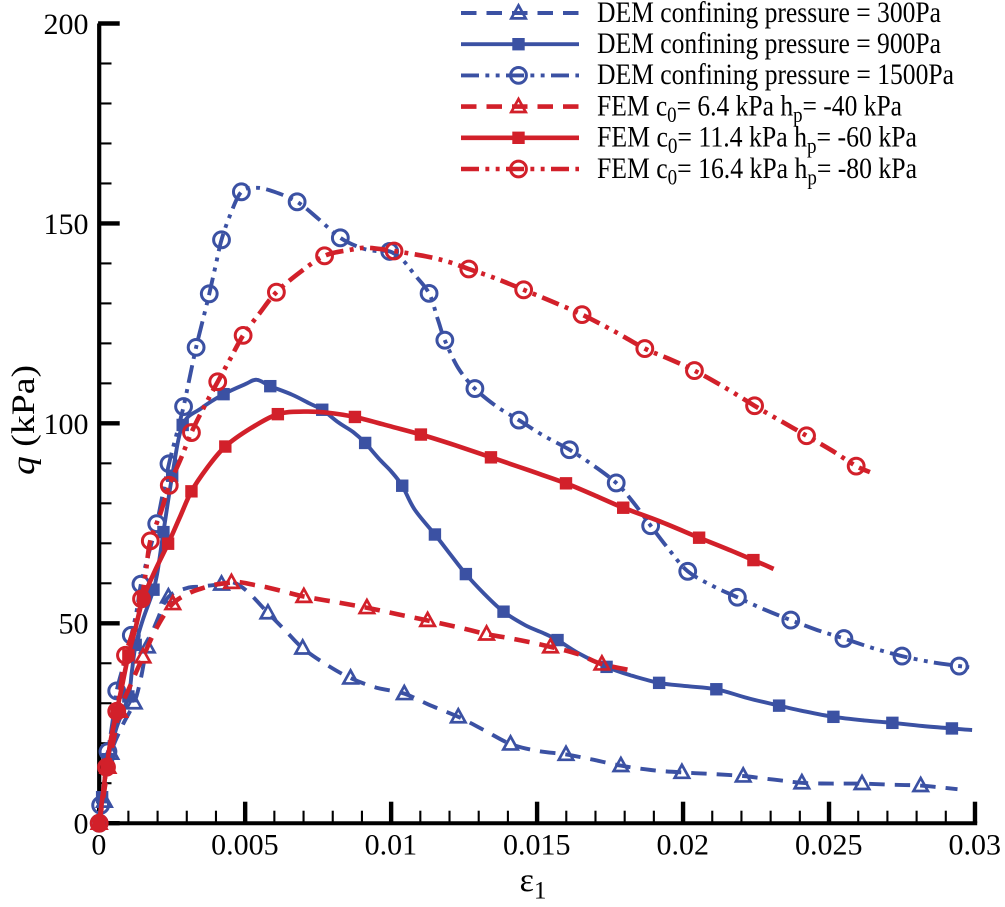  I want to click on legend-label-fem-80kpa: FEM c0= 16.4 kPa hp= -80 kPa, so click(757, 171).